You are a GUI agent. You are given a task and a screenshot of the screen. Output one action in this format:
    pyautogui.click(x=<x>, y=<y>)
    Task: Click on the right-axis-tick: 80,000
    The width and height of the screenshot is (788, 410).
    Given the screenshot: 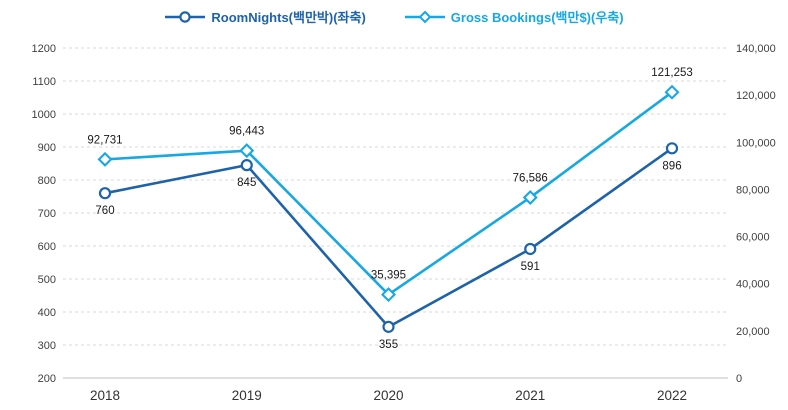 What is the action you would take?
    pyautogui.click(x=753, y=190)
    